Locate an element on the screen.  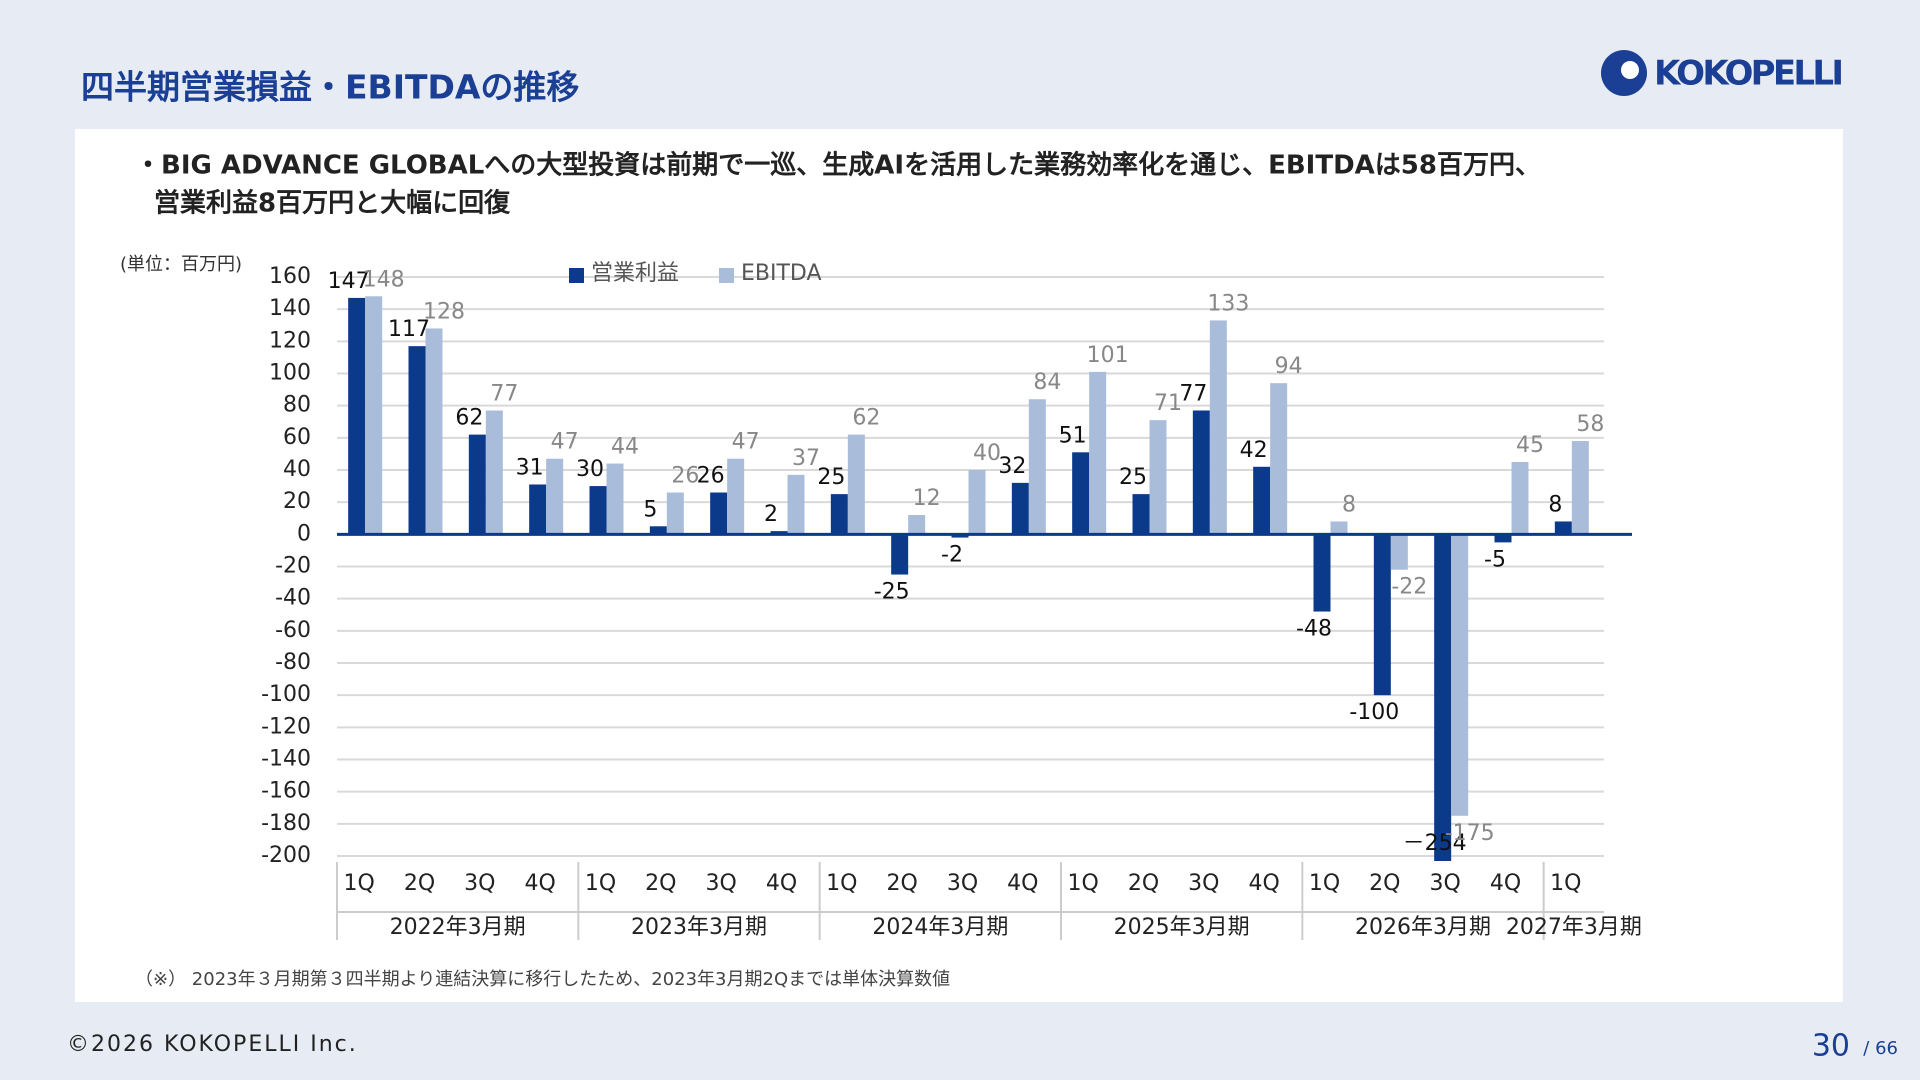
data-label: -5 is located at coordinates (1495, 559).